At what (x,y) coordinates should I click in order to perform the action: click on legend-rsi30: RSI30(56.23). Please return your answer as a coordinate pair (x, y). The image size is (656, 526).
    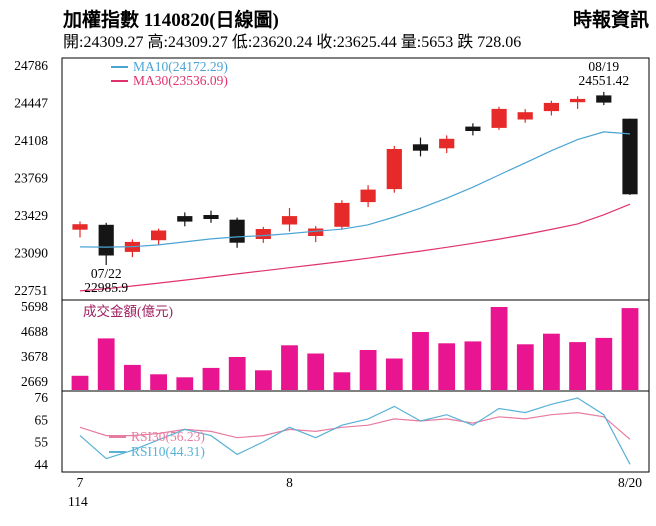
    Looking at the image, I should click on (157, 437).